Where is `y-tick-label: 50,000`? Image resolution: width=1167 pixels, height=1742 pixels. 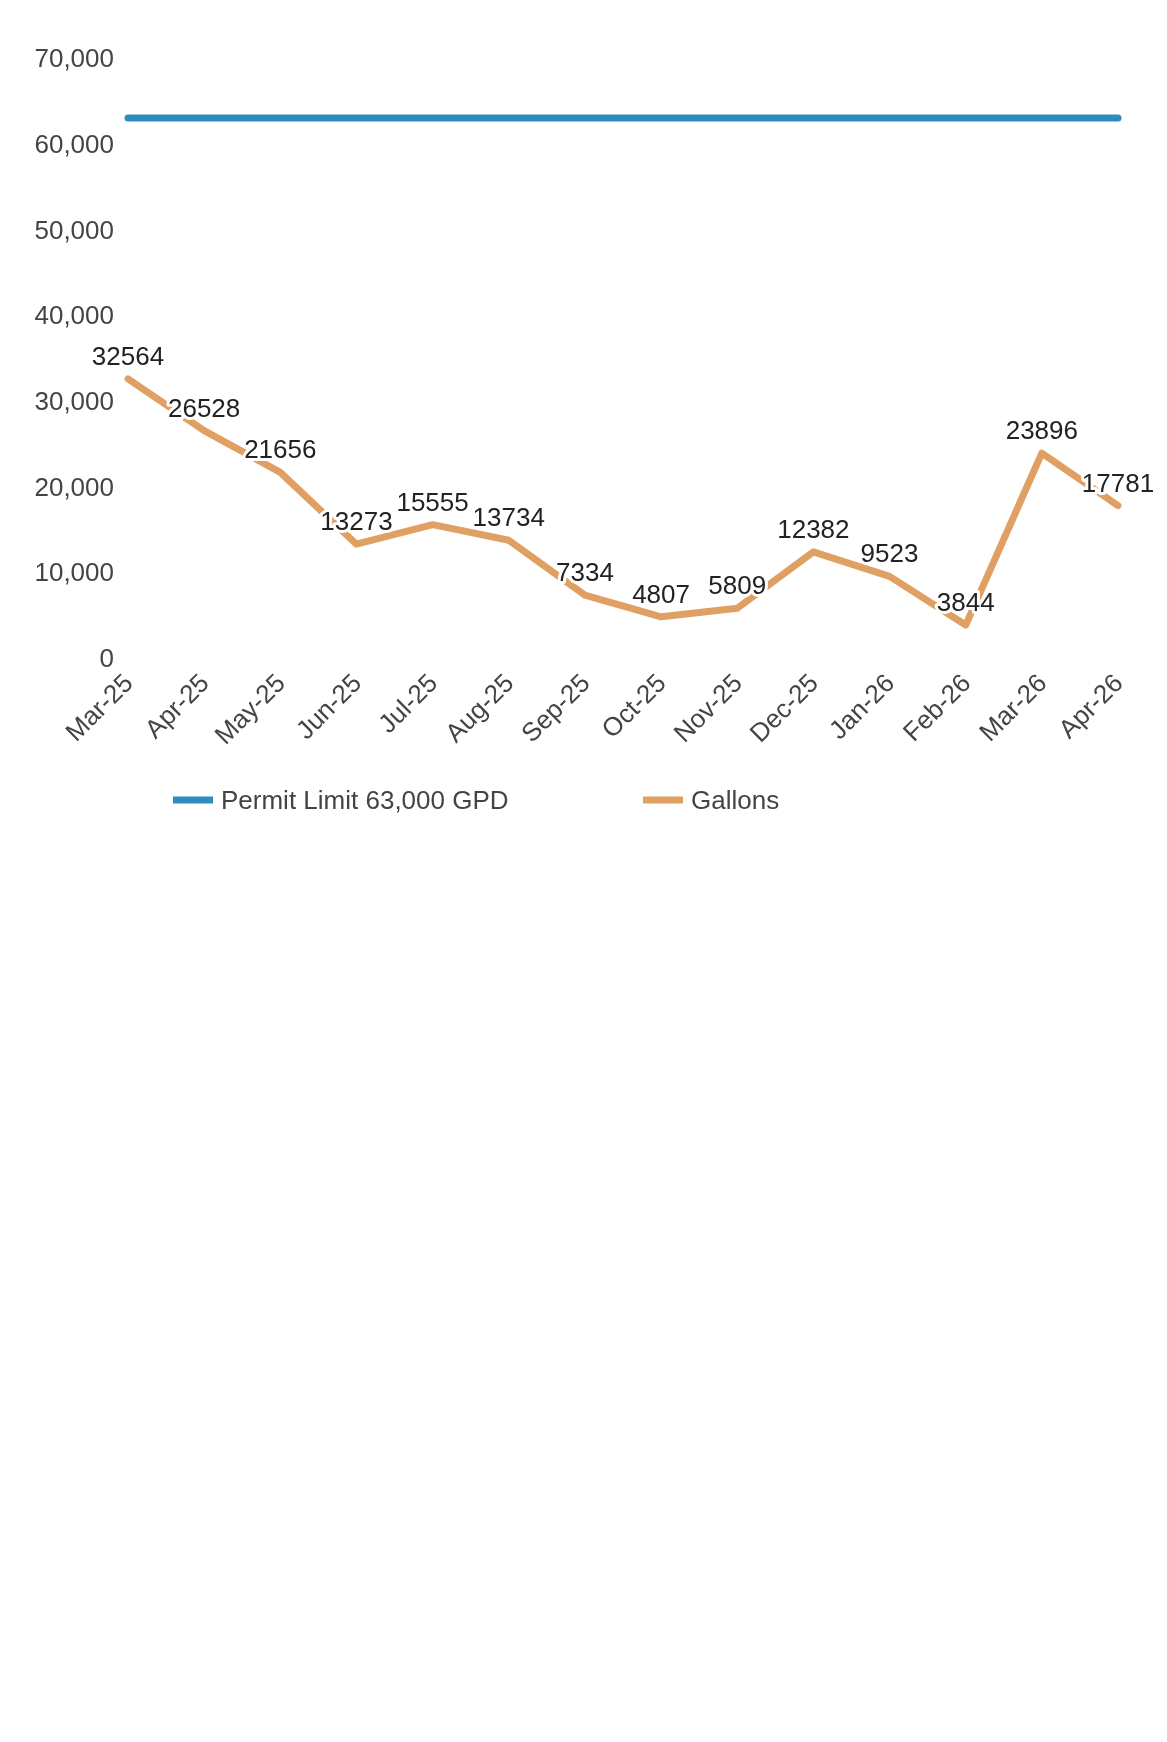 y-tick-label: 50,000 is located at coordinates (74, 229).